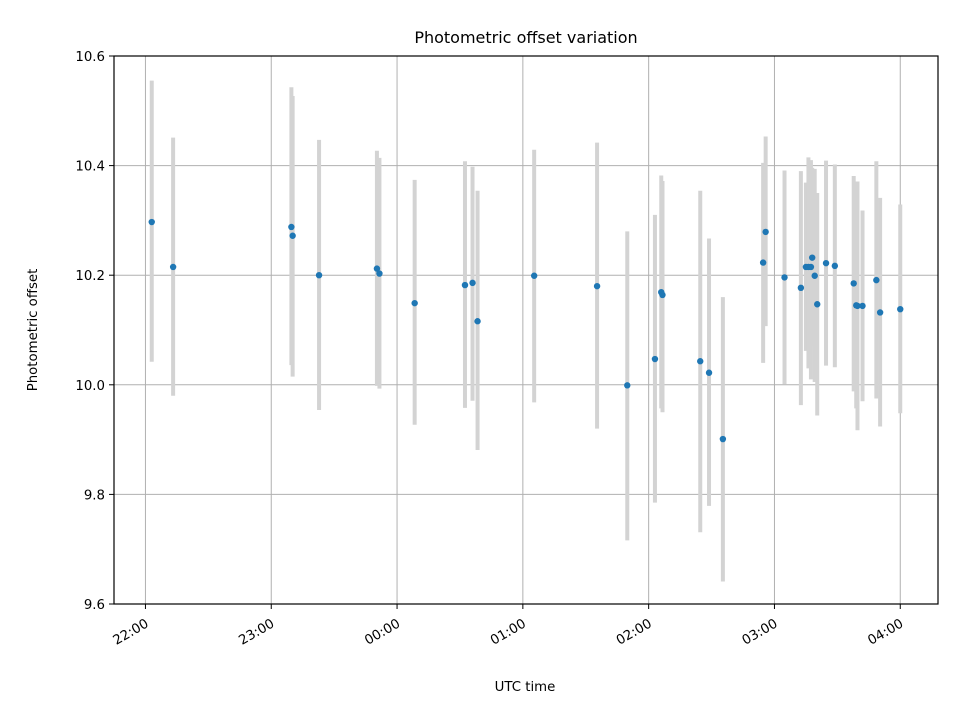 The width and height of the screenshot is (960, 720). I want to click on x-axis-label: UTC time, so click(525, 687).